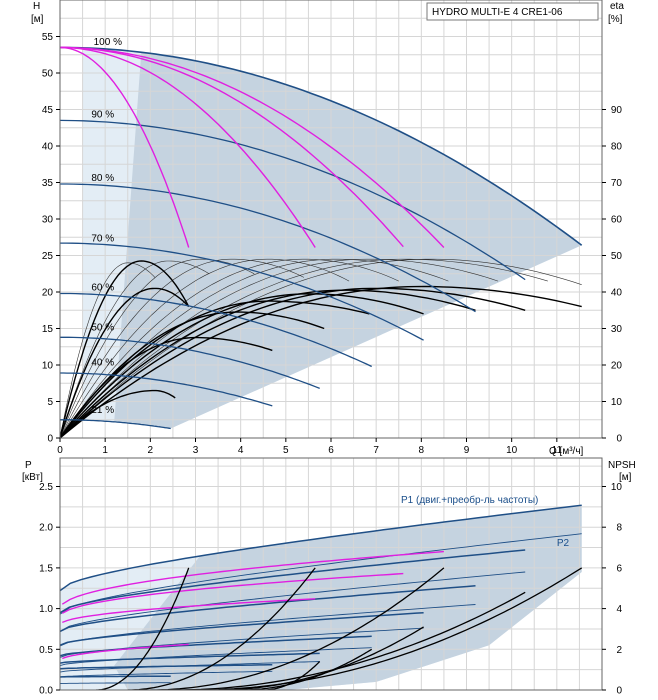  Describe the element at coordinates (617, 147) in the screenshot. I see `efficiency-tick-label: 80` at that location.